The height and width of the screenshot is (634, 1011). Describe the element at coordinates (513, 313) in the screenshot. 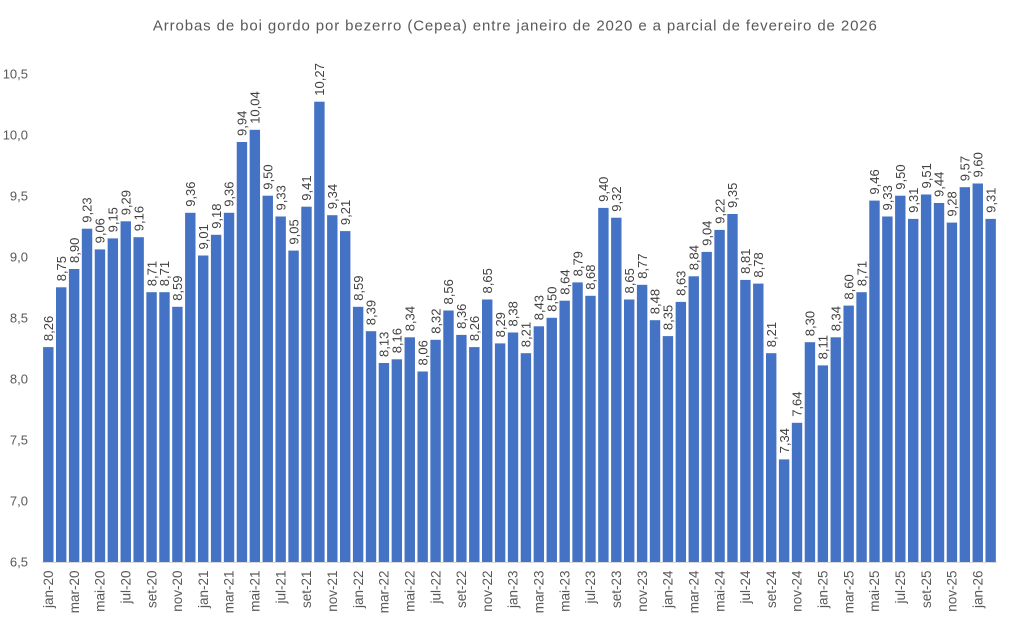

I see `svg-text: 8,38` at that location.